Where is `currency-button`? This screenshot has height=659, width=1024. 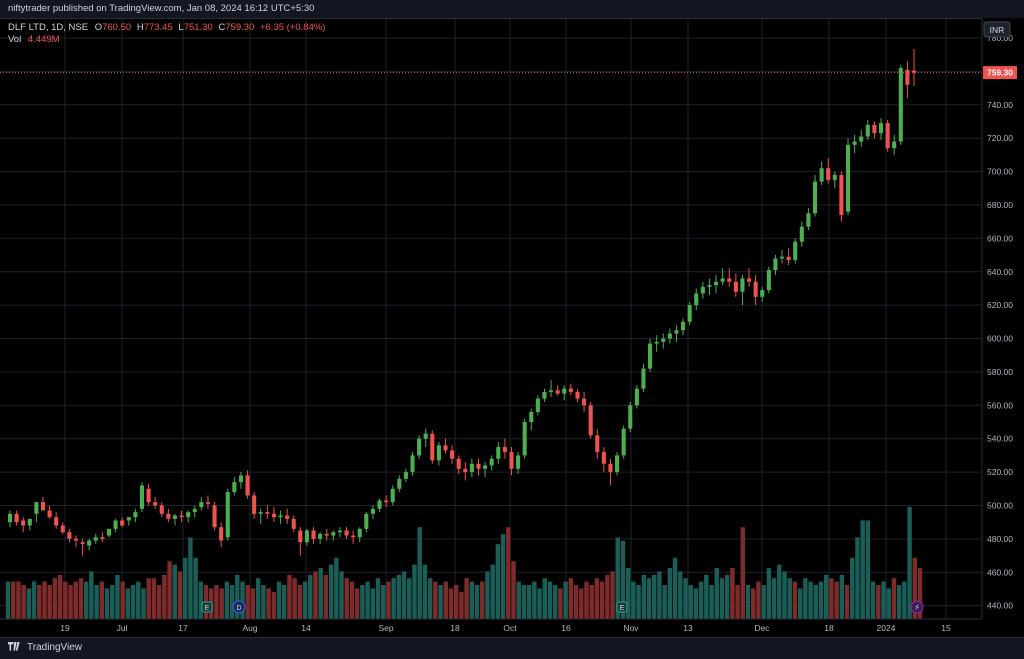 currency-button is located at coordinates (997, 29).